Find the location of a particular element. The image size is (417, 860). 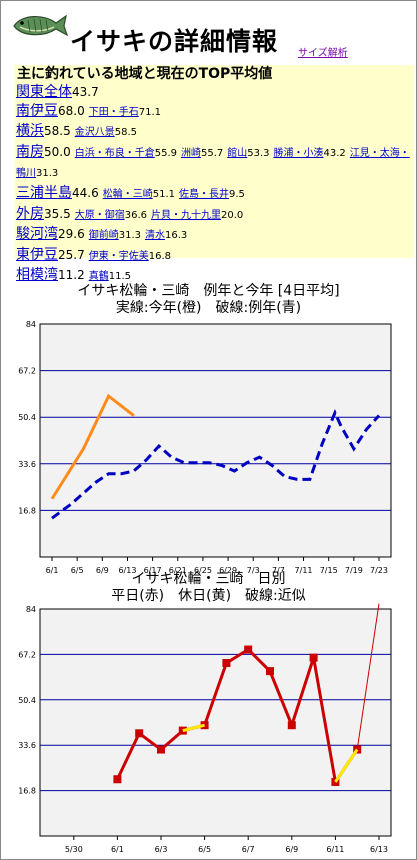

area-value: 11.5 is located at coordinates (119, 277).